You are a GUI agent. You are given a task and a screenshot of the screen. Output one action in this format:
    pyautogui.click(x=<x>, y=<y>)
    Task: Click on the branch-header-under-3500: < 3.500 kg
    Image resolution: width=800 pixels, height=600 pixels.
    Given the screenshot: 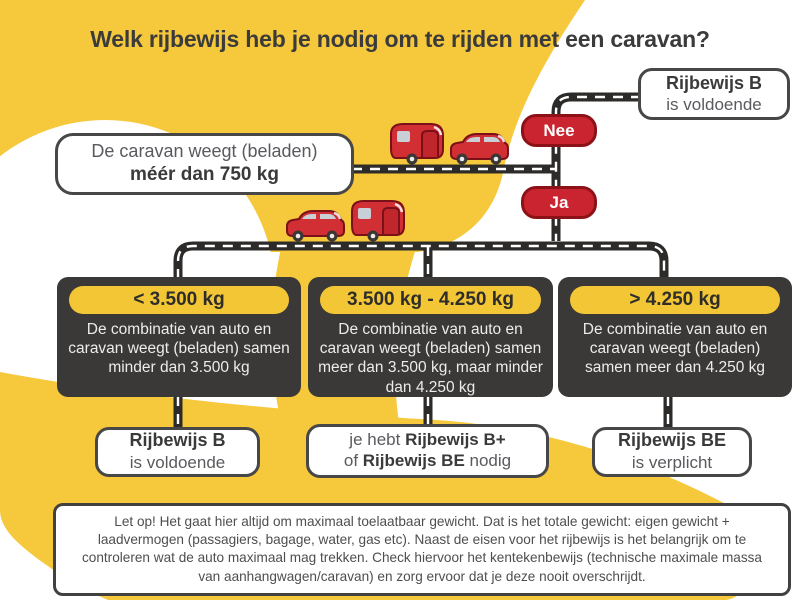 What is the action you would take?
    pyautogui.click(x=179, y=300)
    